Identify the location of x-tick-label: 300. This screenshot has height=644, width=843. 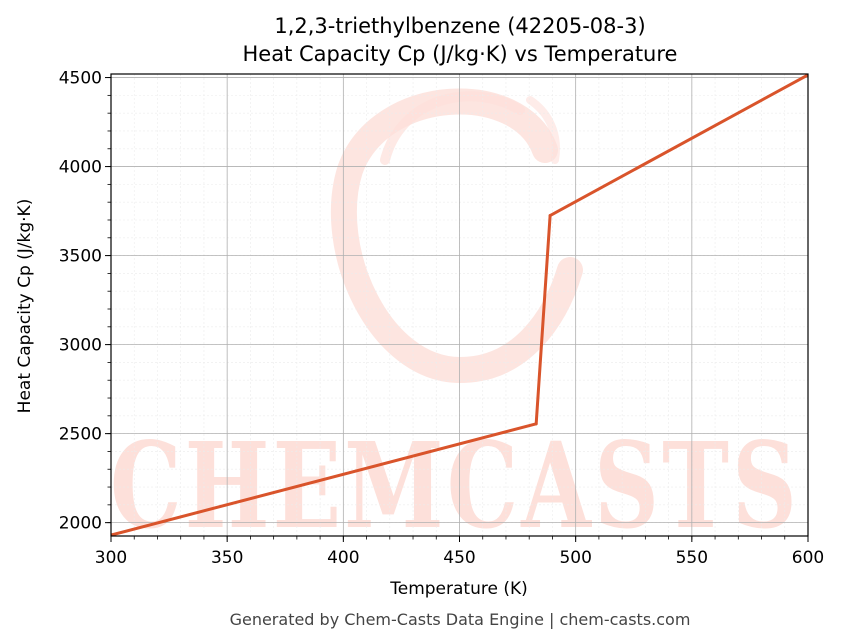
(111, 558).